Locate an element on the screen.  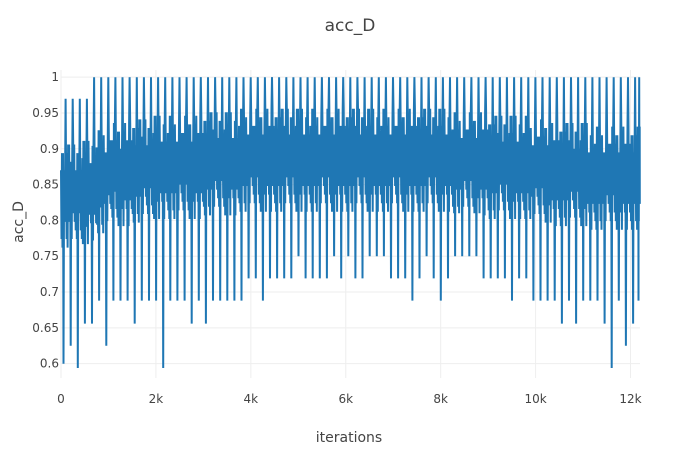
y-tick-label: 1 is located at coordinates (55, 77).